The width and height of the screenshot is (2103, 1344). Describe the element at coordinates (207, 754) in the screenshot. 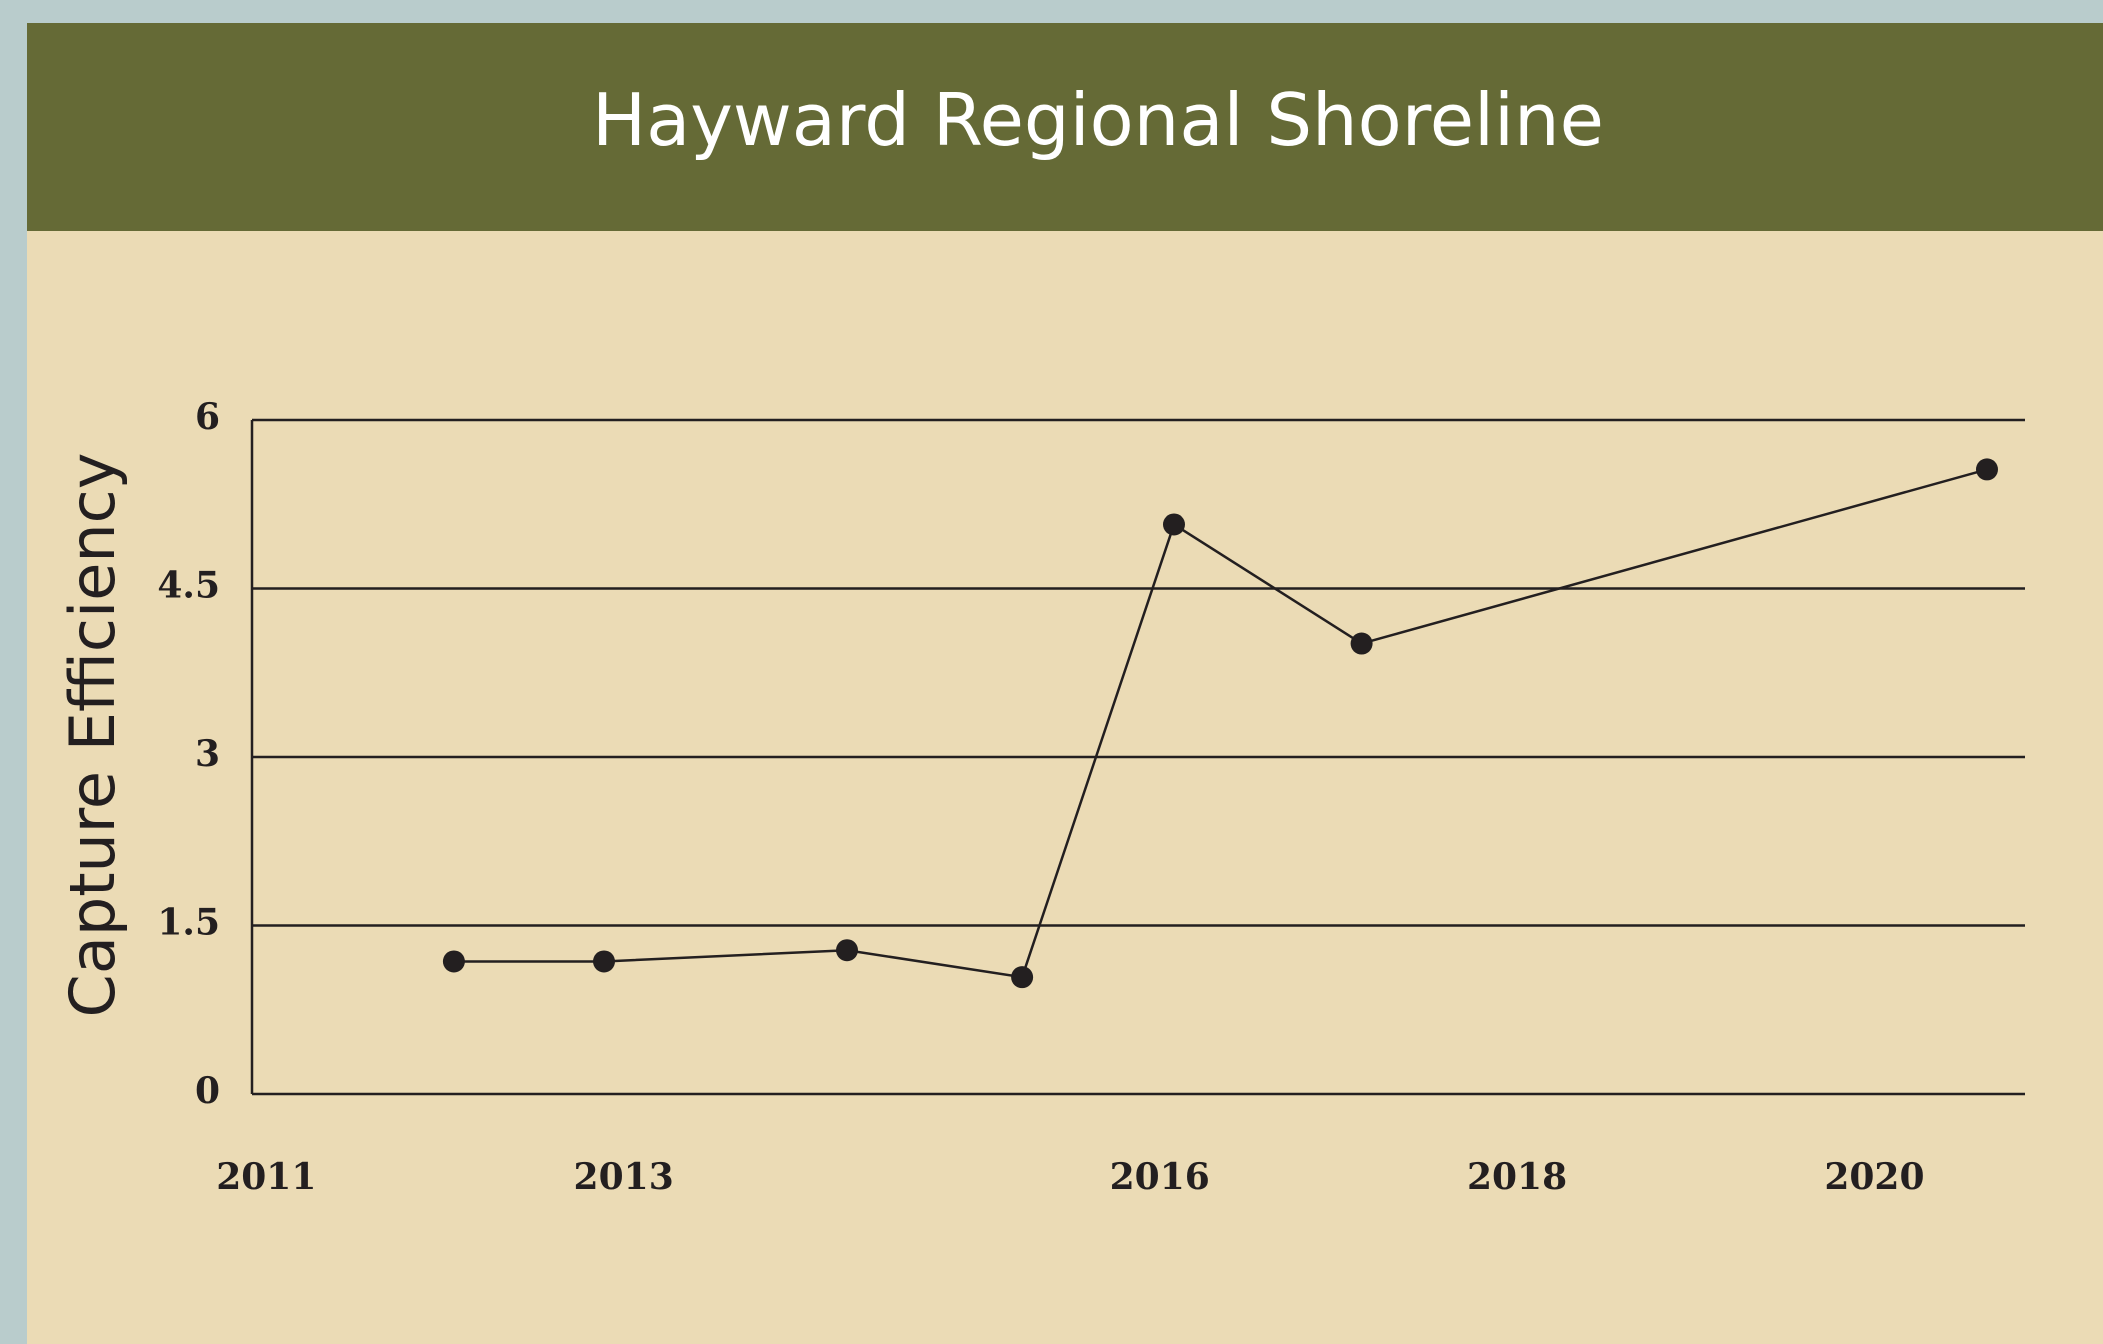

I see `y-tick-label: 3` at that location.